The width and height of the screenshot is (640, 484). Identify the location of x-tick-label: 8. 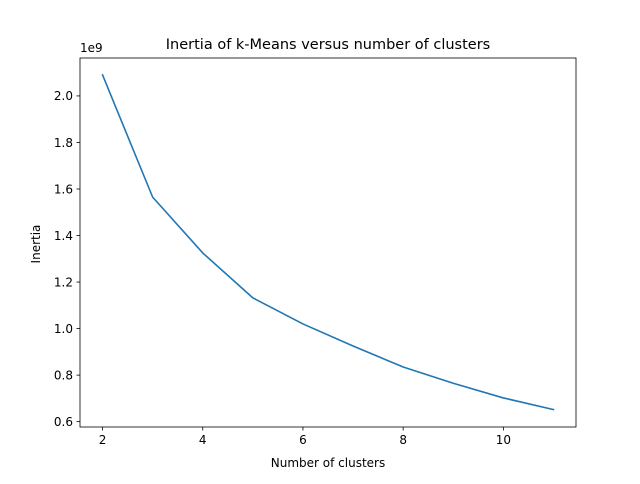
(403, 440).